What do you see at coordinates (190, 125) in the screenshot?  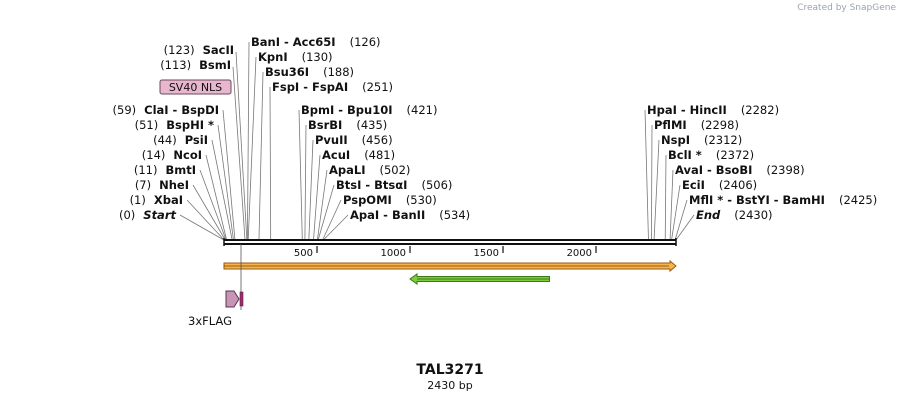 I see `site-name: BspHI *` at bounding box center [190, 125].